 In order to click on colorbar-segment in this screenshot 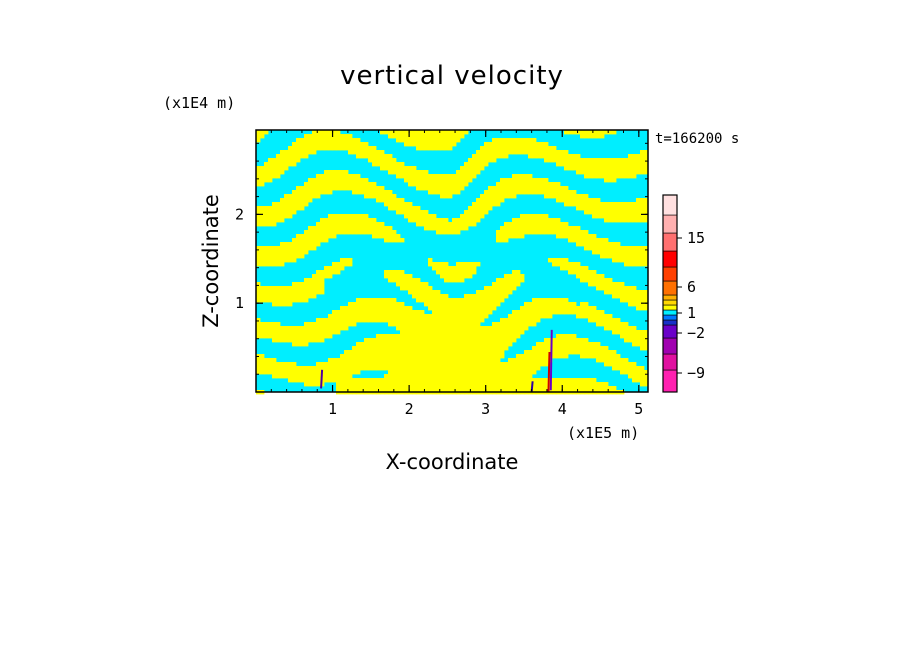, I will do `click(670, 331)`.